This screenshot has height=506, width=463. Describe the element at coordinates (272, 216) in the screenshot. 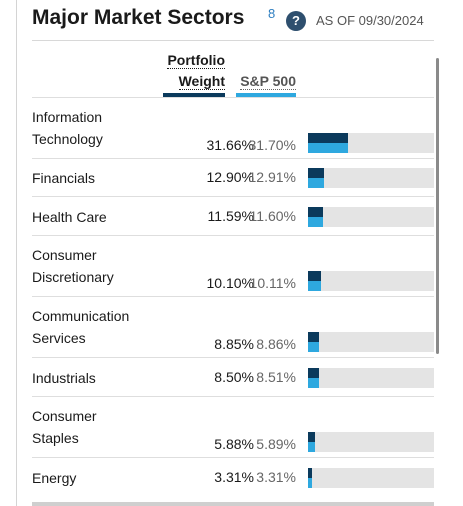

I see `sp500-weight-value: 11.60%` at that location.